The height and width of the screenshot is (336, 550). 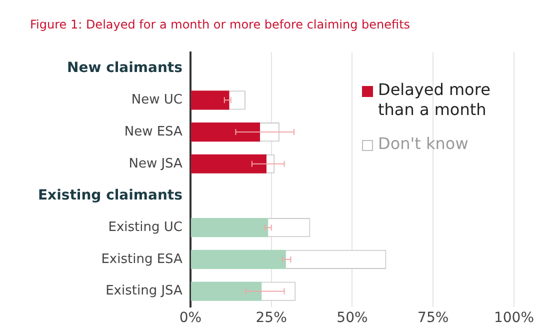 I want to click on x-tick-label: 0%, so click(x=190, y=318).